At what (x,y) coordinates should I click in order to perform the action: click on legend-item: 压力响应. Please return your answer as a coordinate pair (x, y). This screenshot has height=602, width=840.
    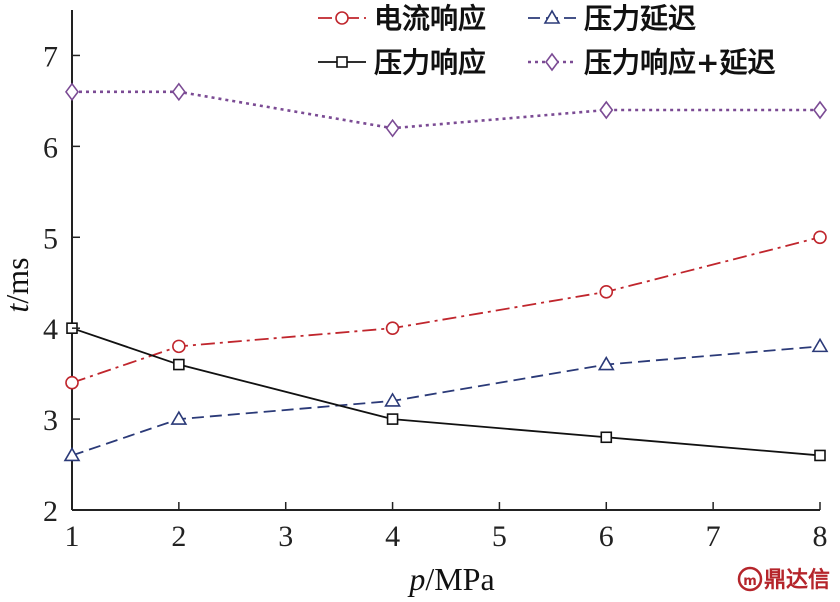
    Looking at the image, I should click on (402, 62).